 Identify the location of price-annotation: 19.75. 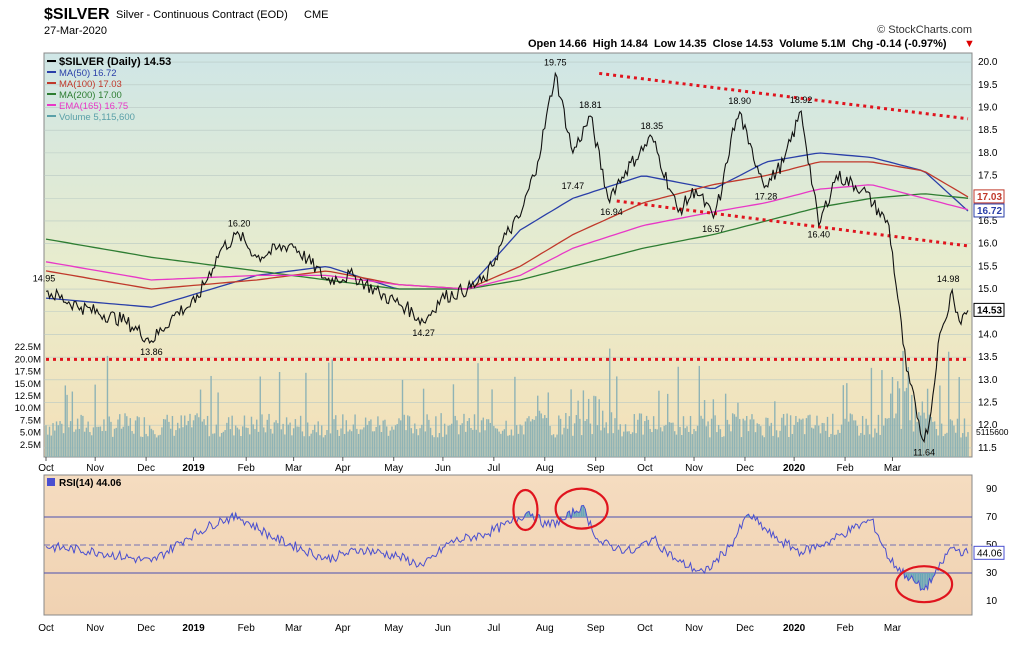
(555, 62).